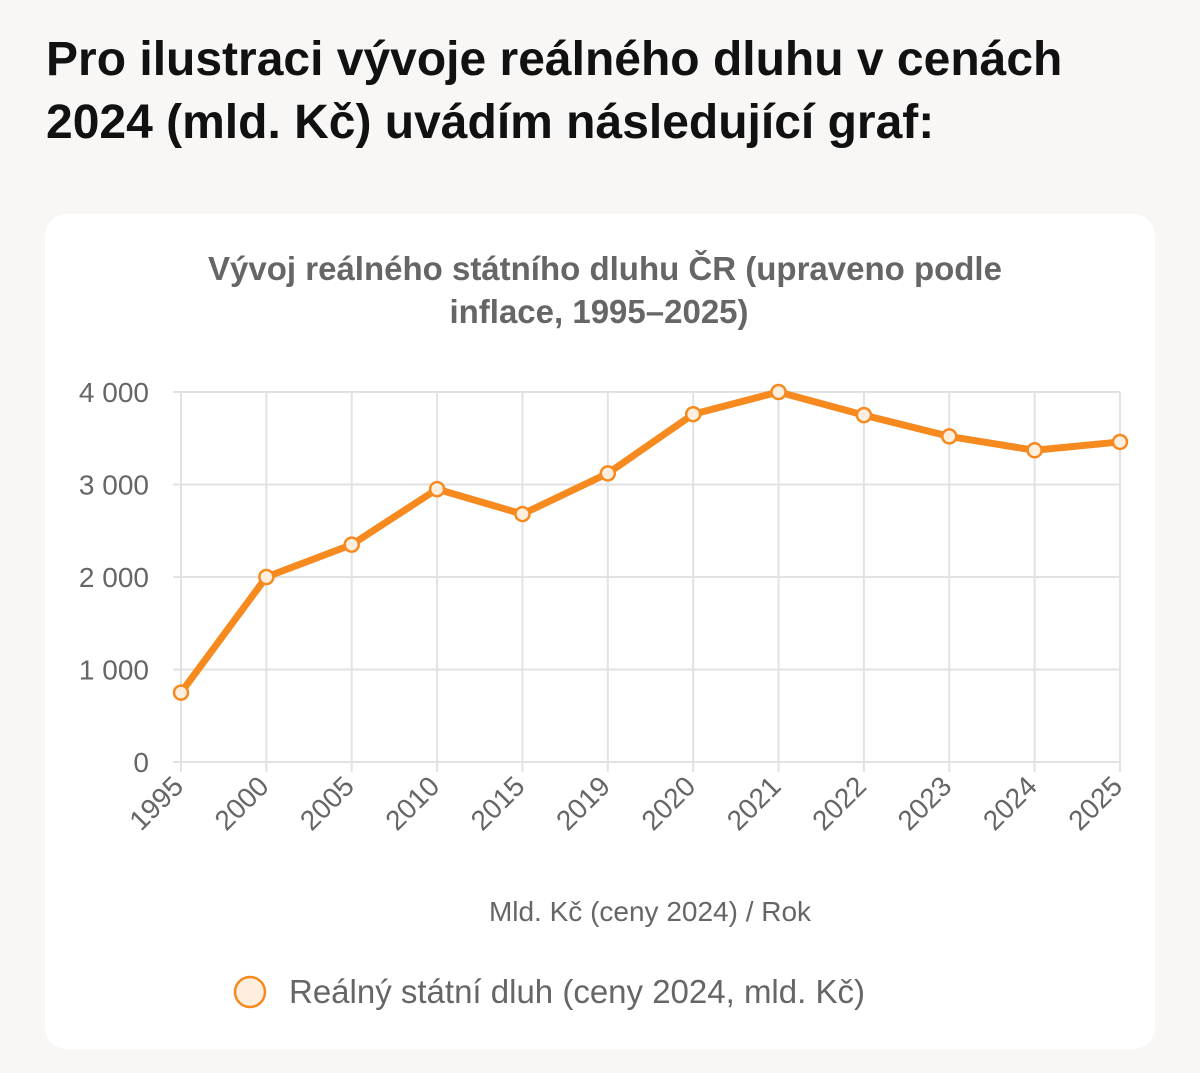 The width and height of the screenshot is (1200, 1073). I want to click on x-tick-label: 2025, so click(1095, 803).